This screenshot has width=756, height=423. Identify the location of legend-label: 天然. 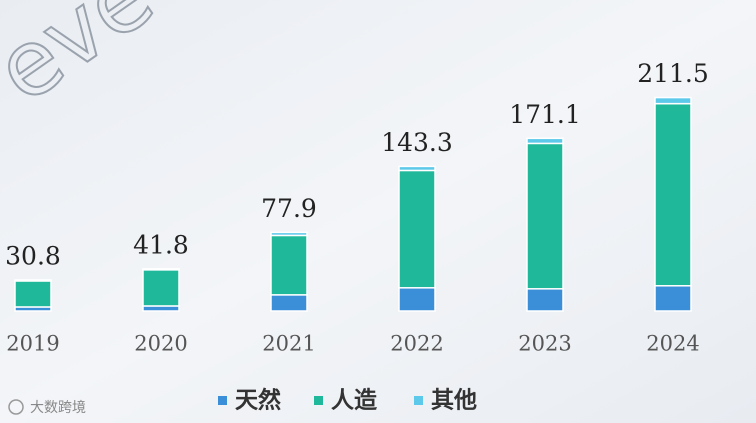
(258, 400).